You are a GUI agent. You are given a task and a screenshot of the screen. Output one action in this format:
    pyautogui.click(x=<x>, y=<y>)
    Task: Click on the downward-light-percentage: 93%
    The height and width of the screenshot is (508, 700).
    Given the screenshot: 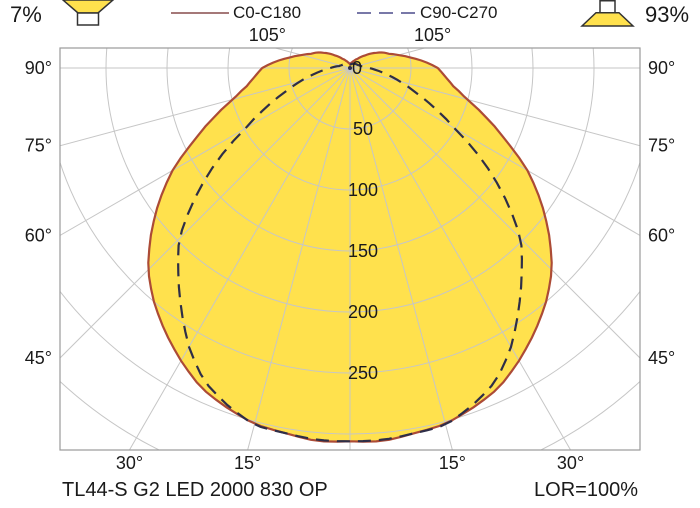 What is the action you would take?
    pyautogui.click(x=667, y=14)
    